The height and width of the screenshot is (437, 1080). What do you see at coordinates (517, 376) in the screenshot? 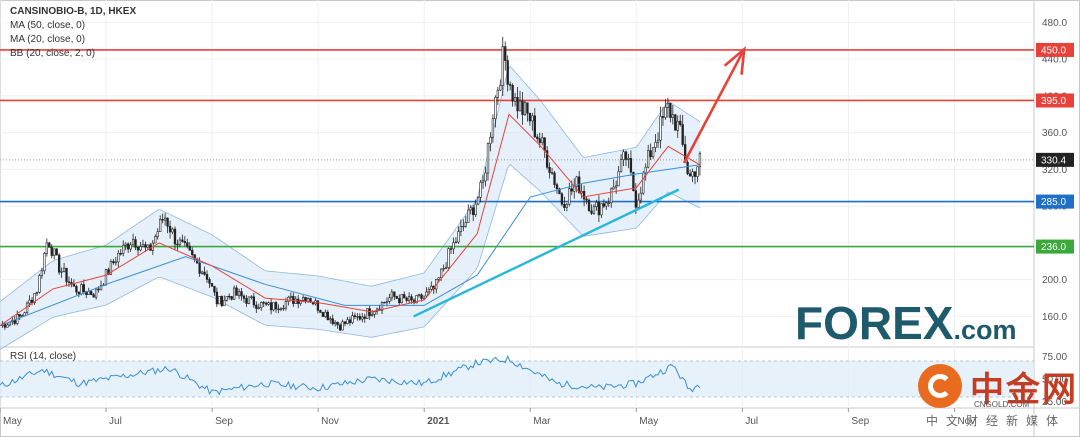
I see `rsi-panel` at bounding box center [517, 376].